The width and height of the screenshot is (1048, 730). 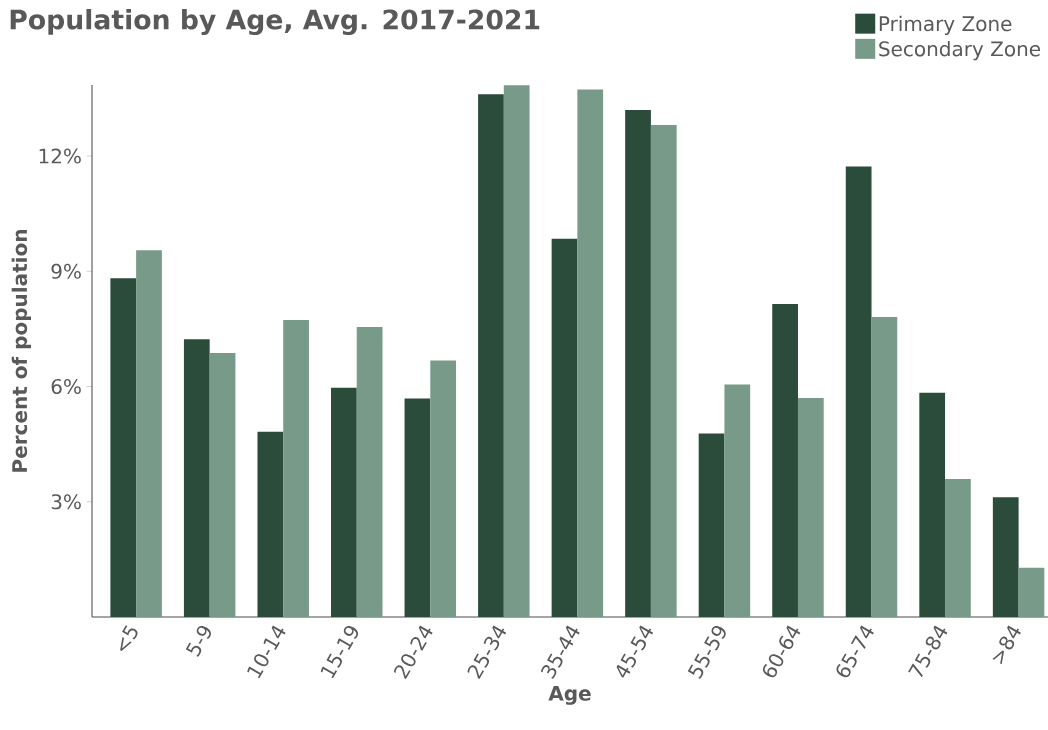 I want to click on x-tick-label: 5-9, so click(x=198, y=641).